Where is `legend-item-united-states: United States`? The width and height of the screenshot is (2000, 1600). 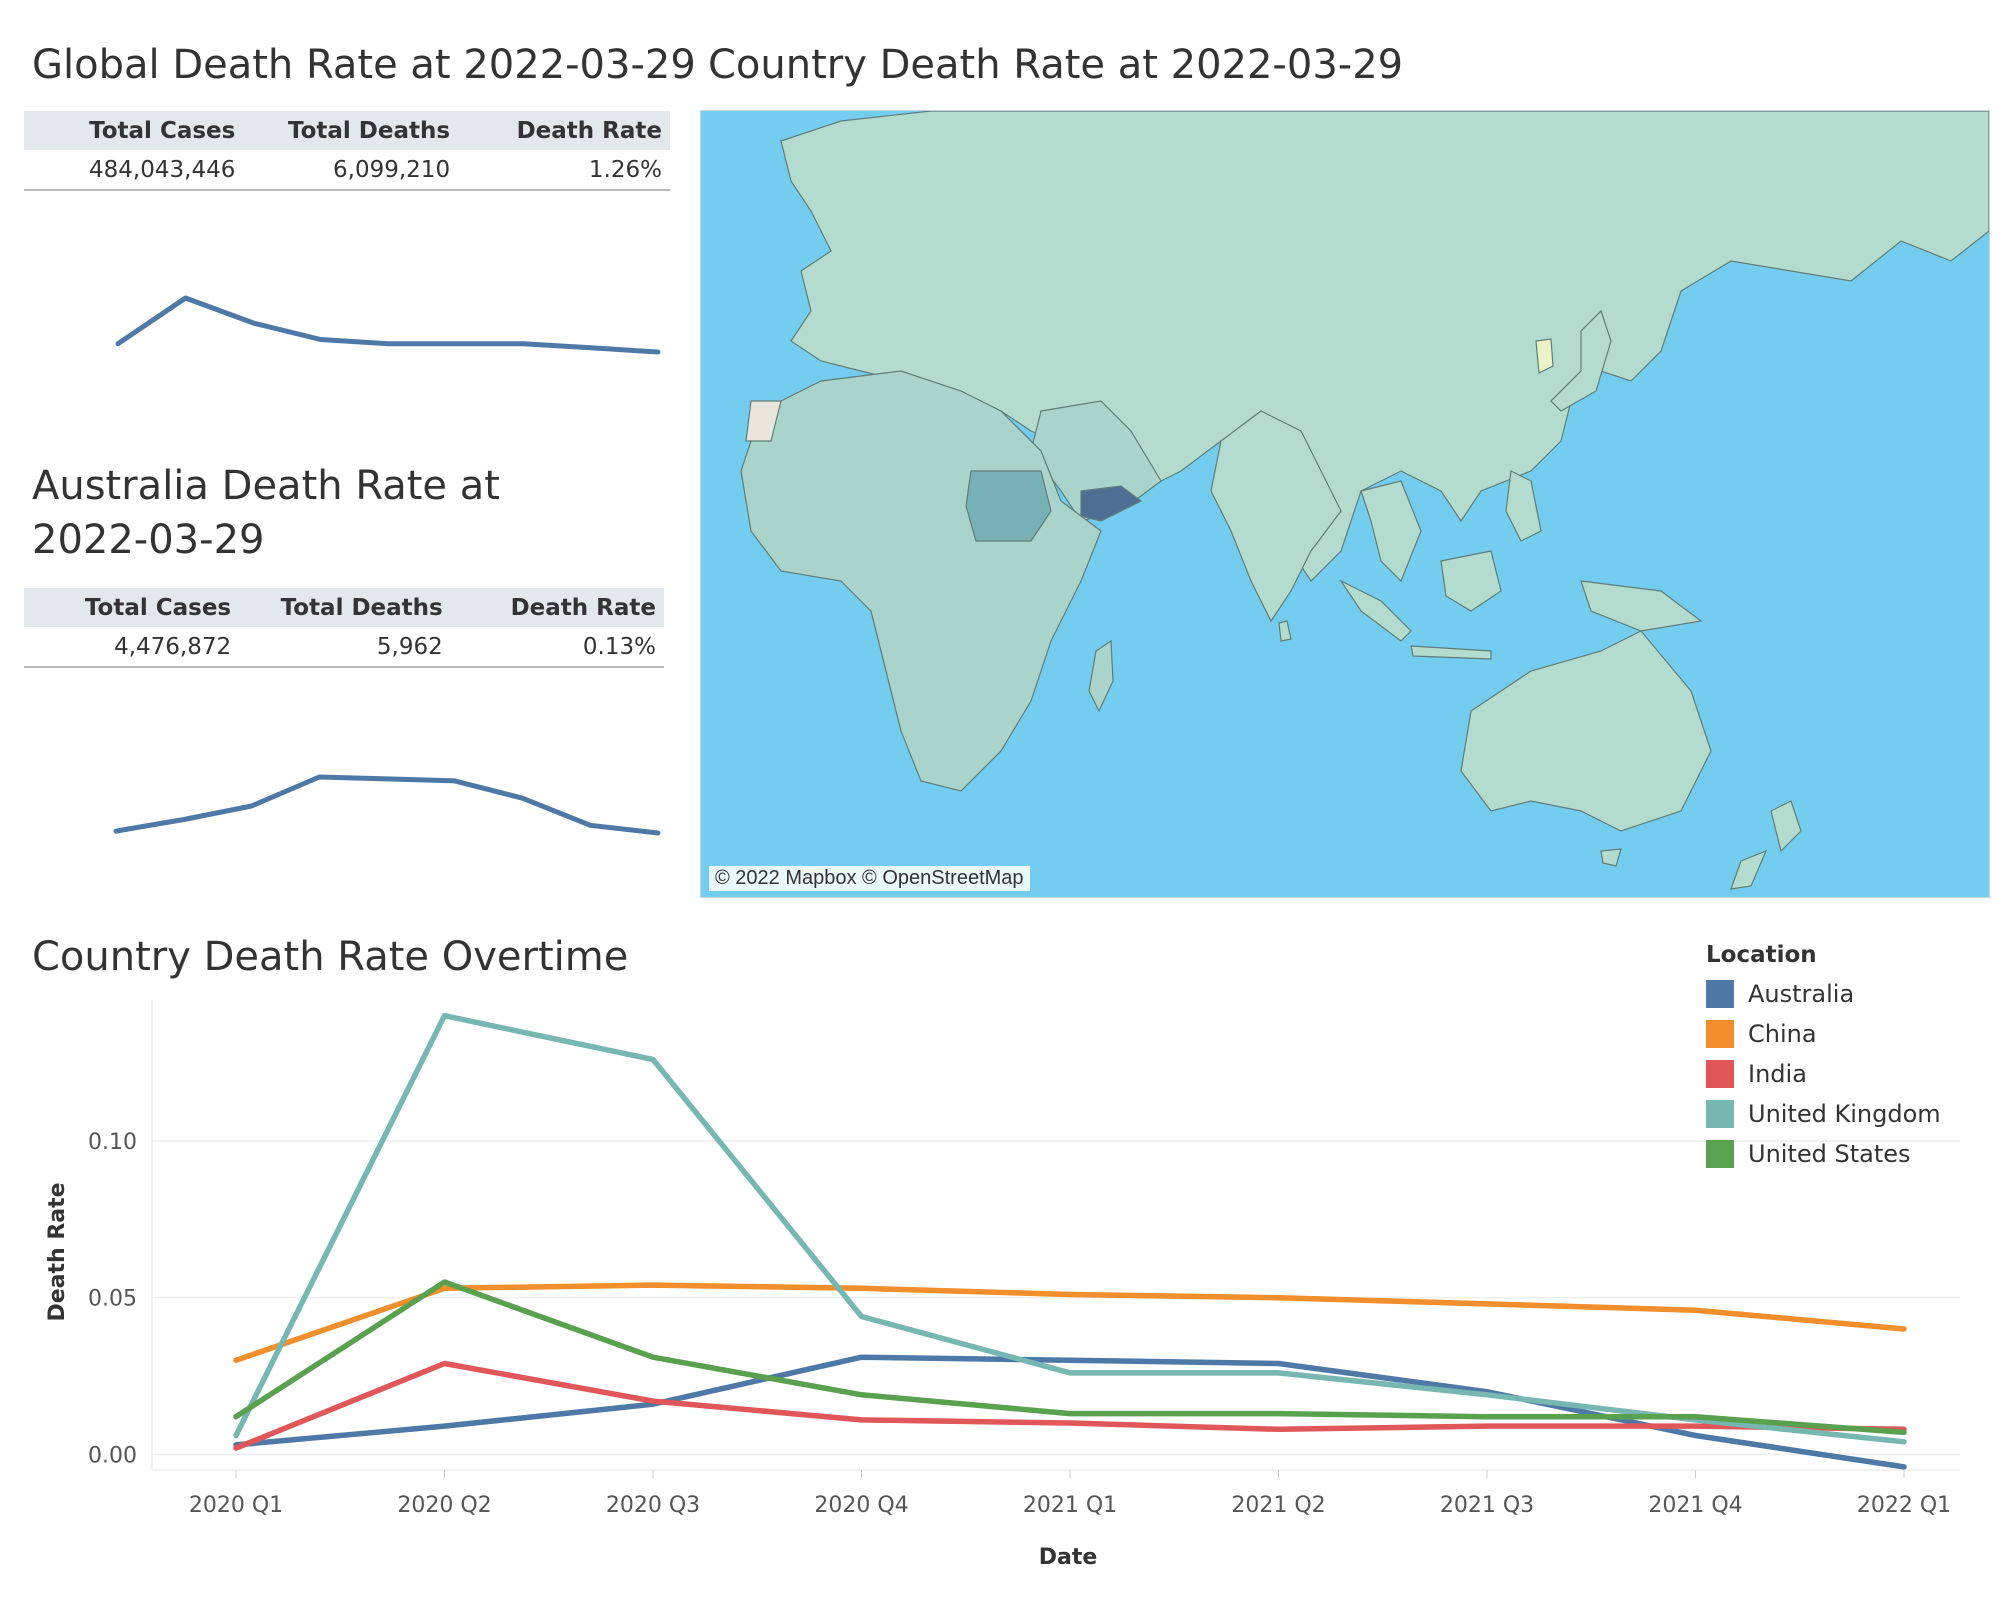
legend-item-united-states: United States is located at coordinates (1823, 1154).